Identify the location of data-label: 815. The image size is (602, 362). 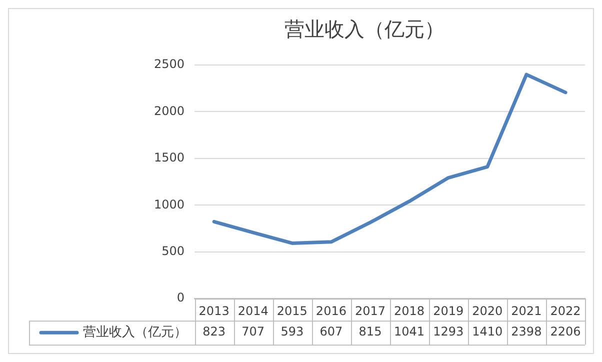
(370, 331).